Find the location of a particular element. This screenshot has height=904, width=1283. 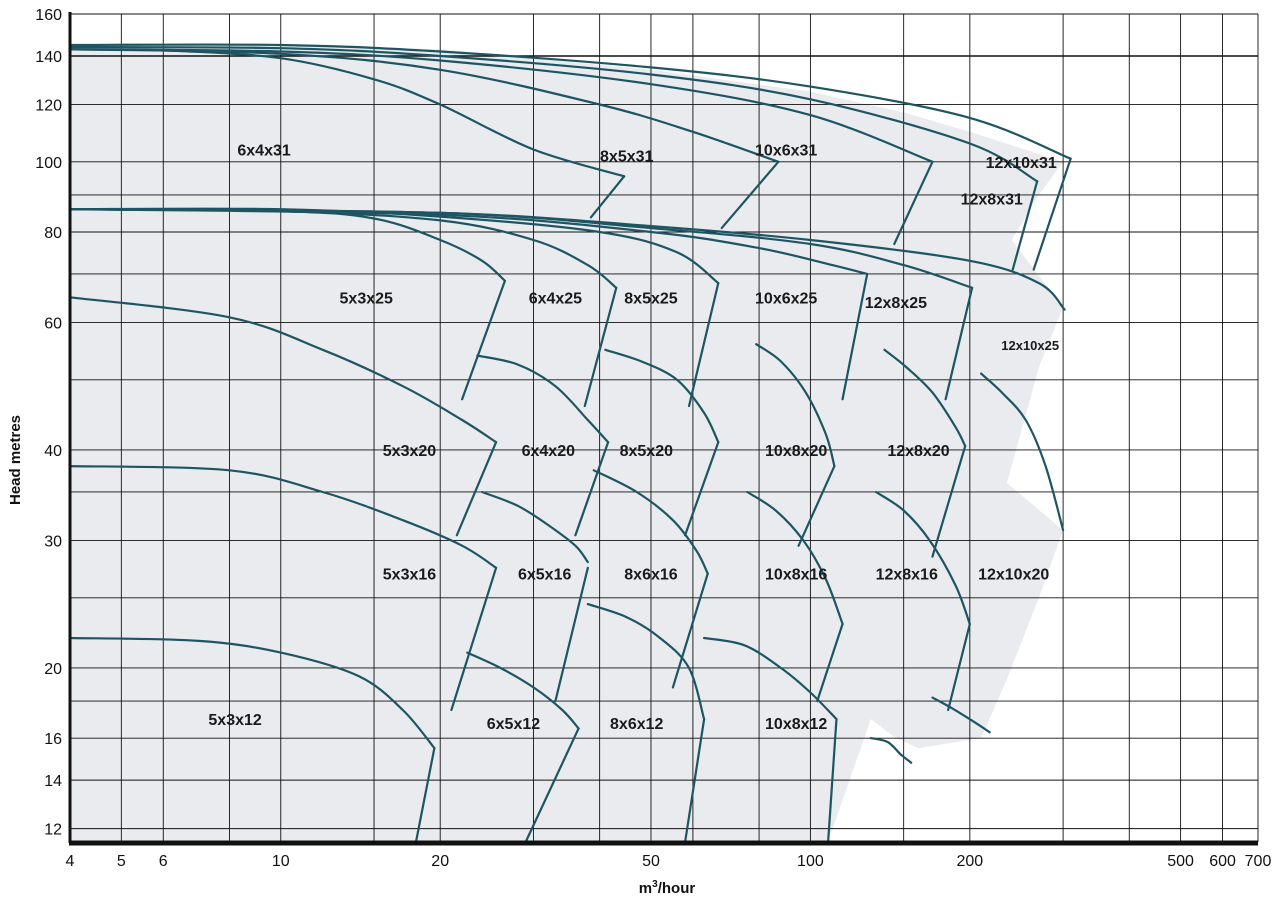

region-label: 10x6x25 is located at coordinates (786, 298).